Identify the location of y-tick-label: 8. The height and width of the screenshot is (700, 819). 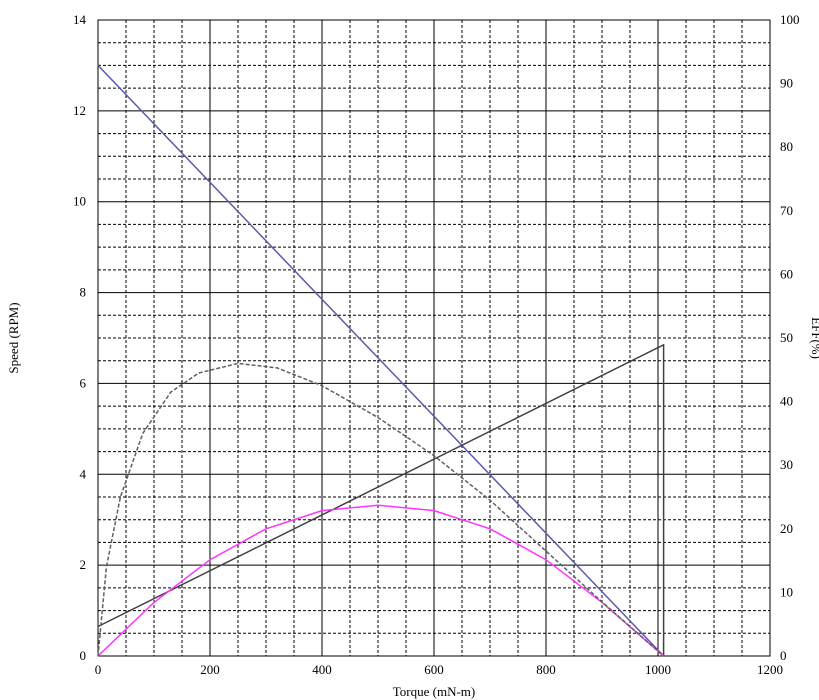
(83, 292).